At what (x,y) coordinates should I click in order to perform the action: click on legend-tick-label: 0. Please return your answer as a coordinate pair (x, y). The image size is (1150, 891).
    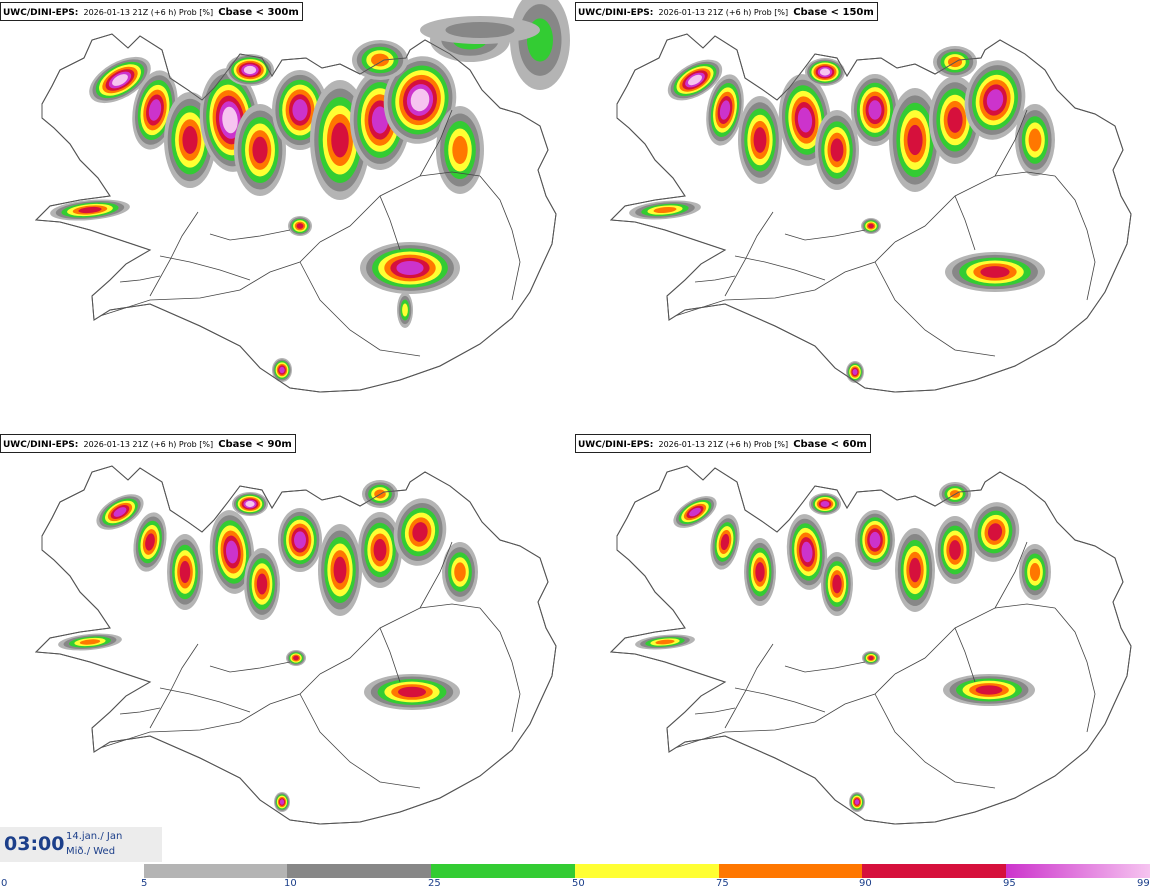
    Looking at the image, I should click on (4, 883).